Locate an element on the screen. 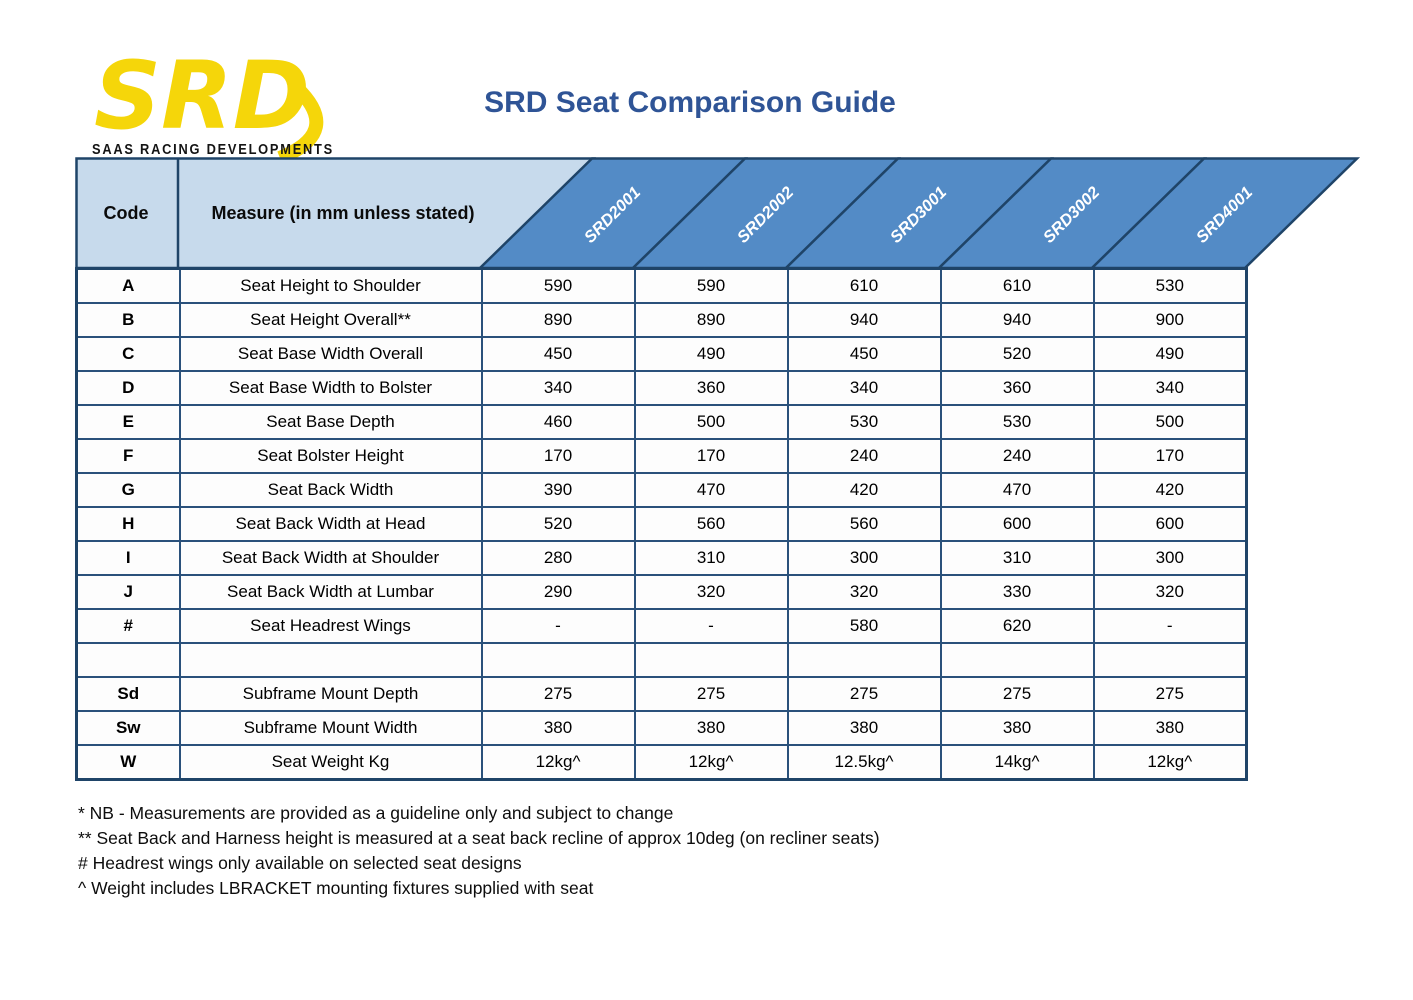  row-value-cell: 330 is located at coordinates (1017, 592).